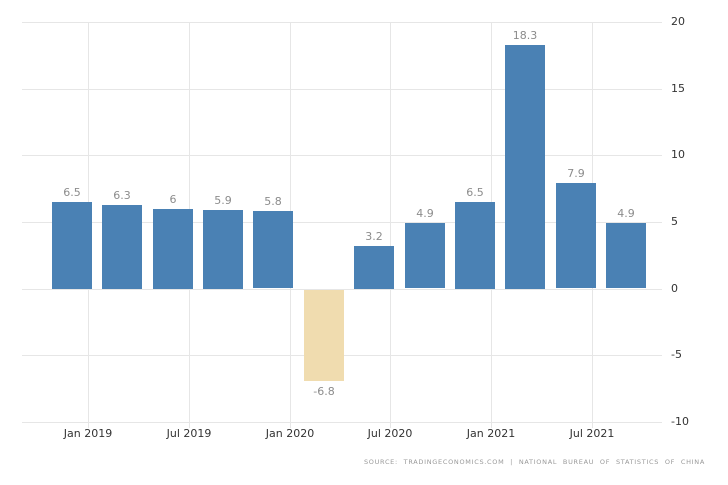 The width and height of the screenshot is (728, 485). Describe the element at coordinates (674, 288) in the screenshot. I see `y-axis-tick-label: 0` at that location.